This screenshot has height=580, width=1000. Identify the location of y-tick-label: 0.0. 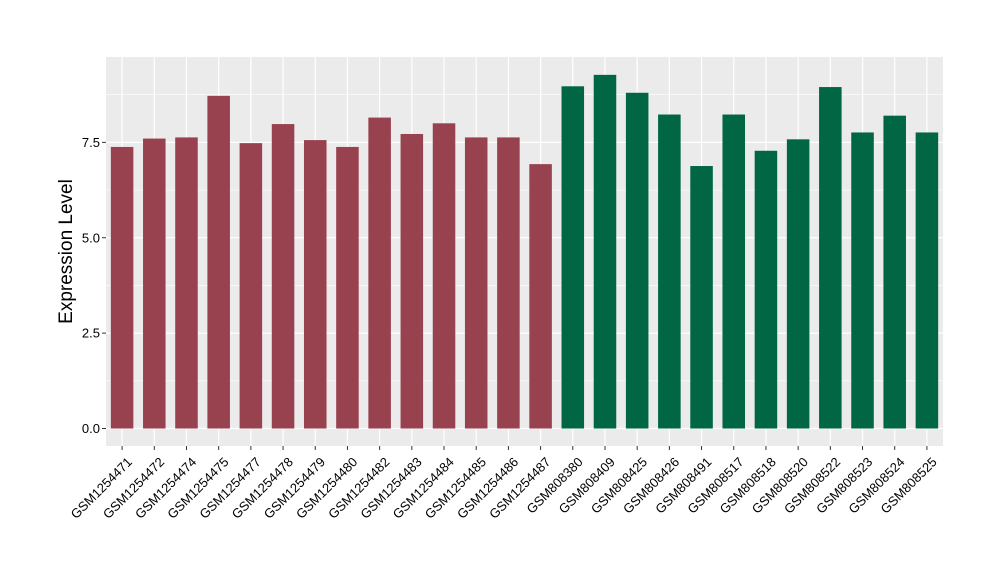
(91, 428).